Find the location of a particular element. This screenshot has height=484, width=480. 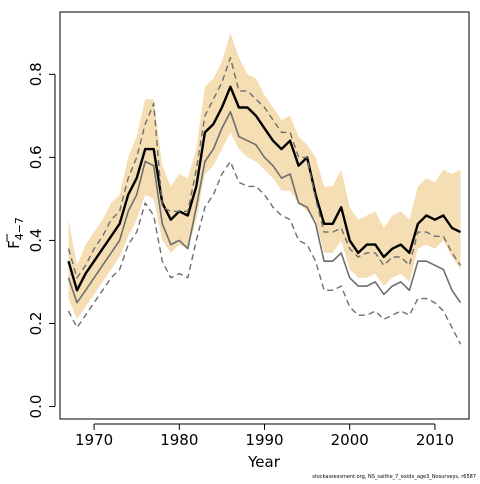

x-tick-label: 1970 is located at coordinates (94, 440).